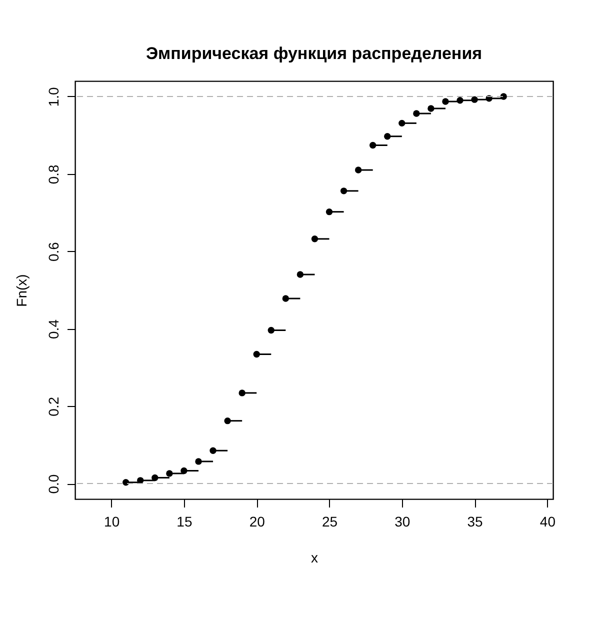  Describe the element at coordinates (314, 53) in the screenshot. I see `chart-title: Эмпирическая функция распределения` at that location.